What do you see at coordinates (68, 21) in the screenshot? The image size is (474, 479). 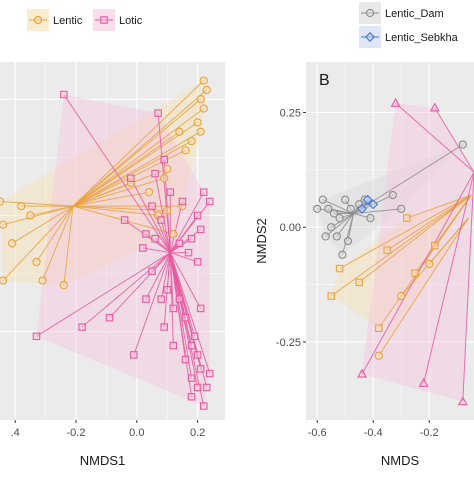 I see `legend-label: Lentic` at bounding box center [68, 21].